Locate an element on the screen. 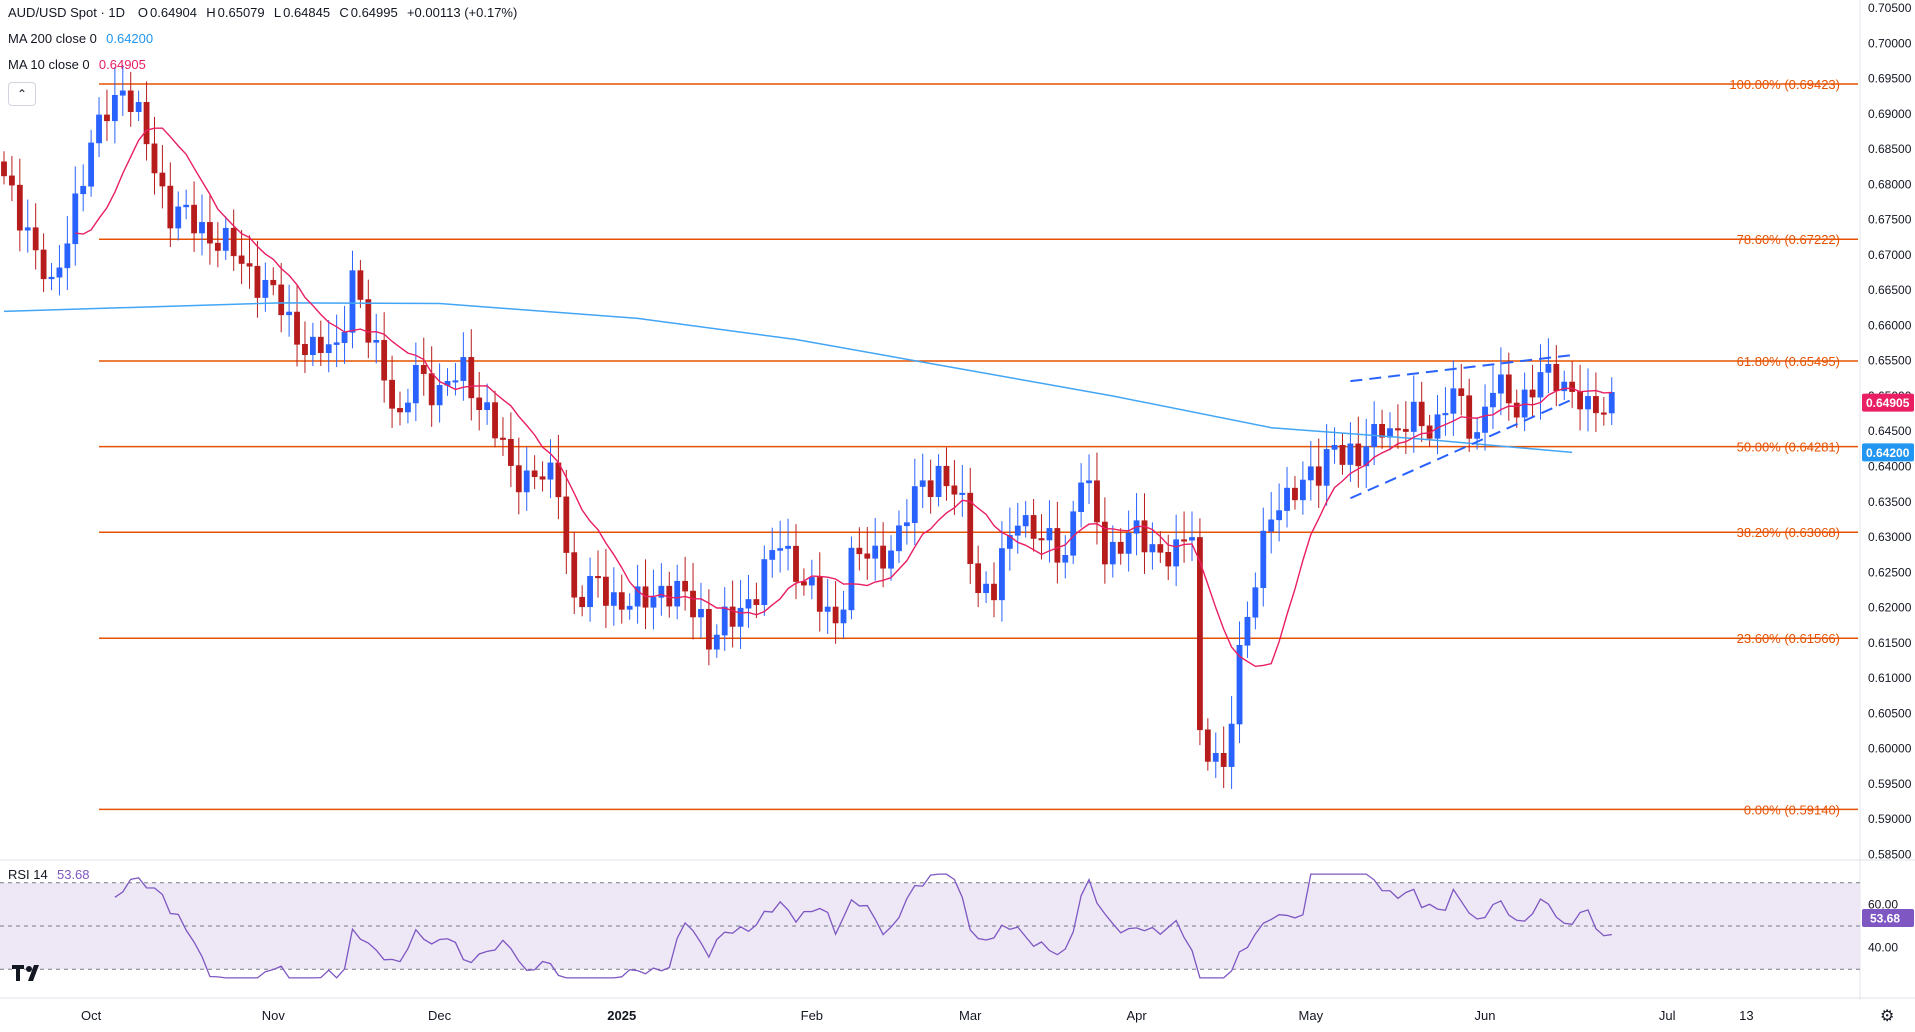 Image resolution: width=1915 pixels, height=1032 pixels. price-badge is located at coordinates (1888, 452).